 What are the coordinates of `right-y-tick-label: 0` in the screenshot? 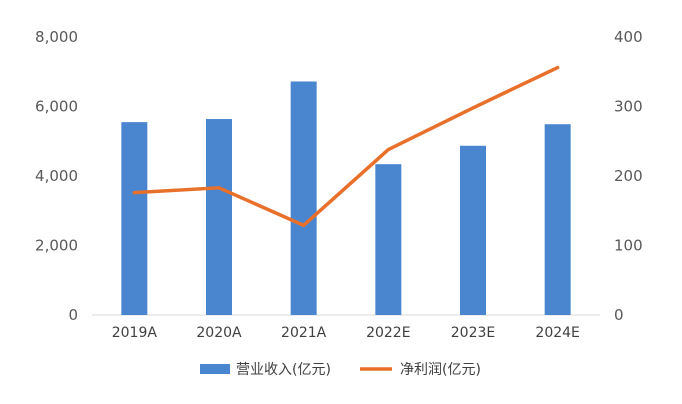 It's located at (619, 315).